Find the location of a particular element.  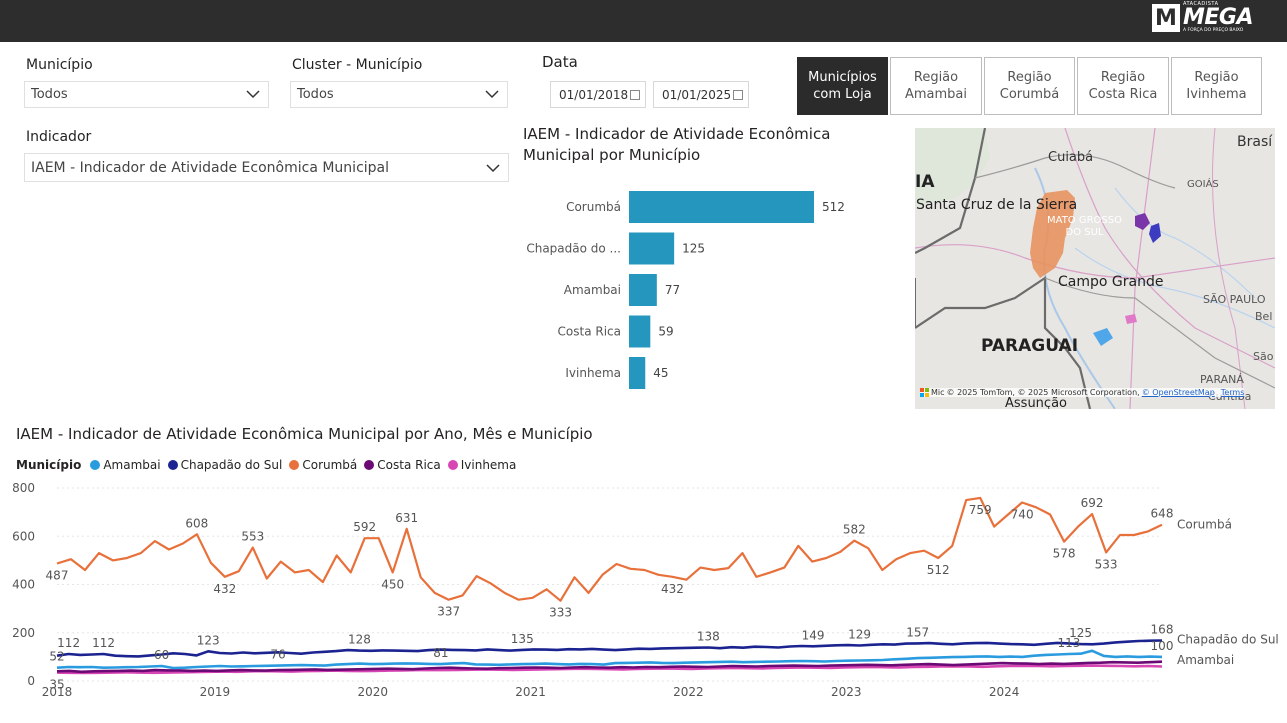

bar-value-label: 125 is located at coordinates (693, 249).